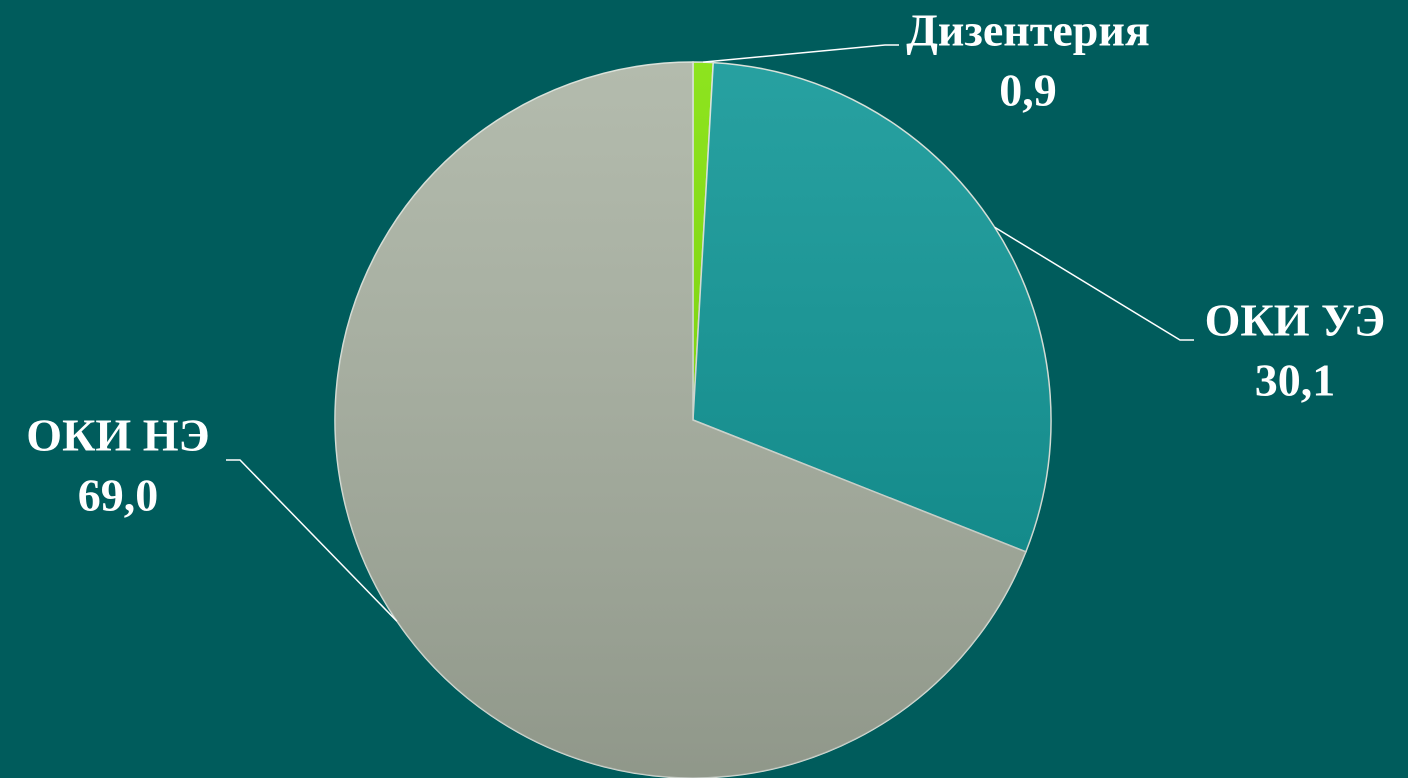 This screenshot has width=1408, height=778. Describe the element at coordinates (1295, 380) in the screenshot. I see `value-label: 30,1` at that location.